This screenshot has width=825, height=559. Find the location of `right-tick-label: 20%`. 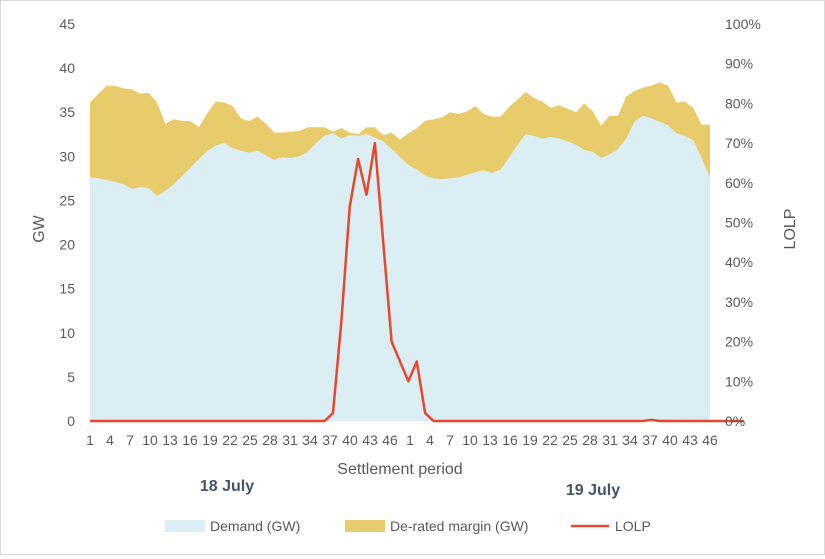

right-tick-label: 20% is located at coordinates (739, 342).